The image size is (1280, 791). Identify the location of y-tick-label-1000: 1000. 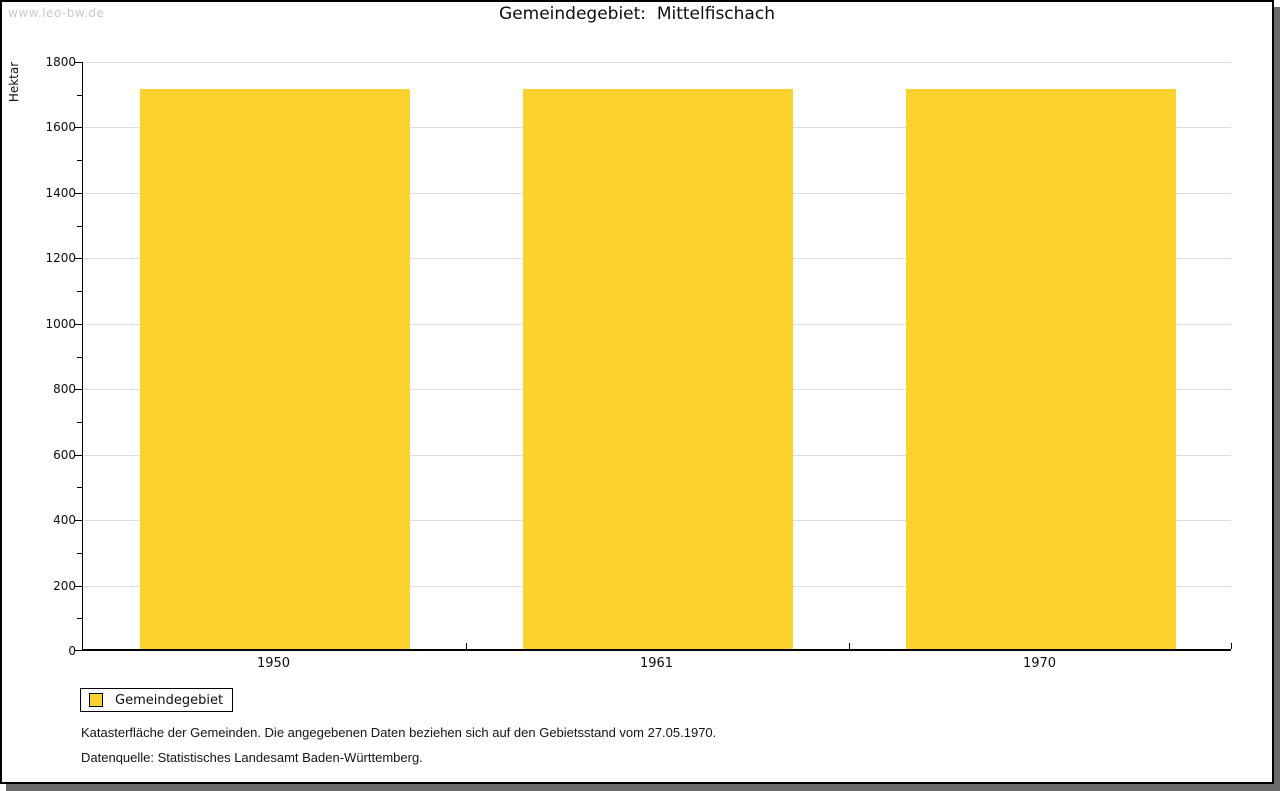
(60, 324).